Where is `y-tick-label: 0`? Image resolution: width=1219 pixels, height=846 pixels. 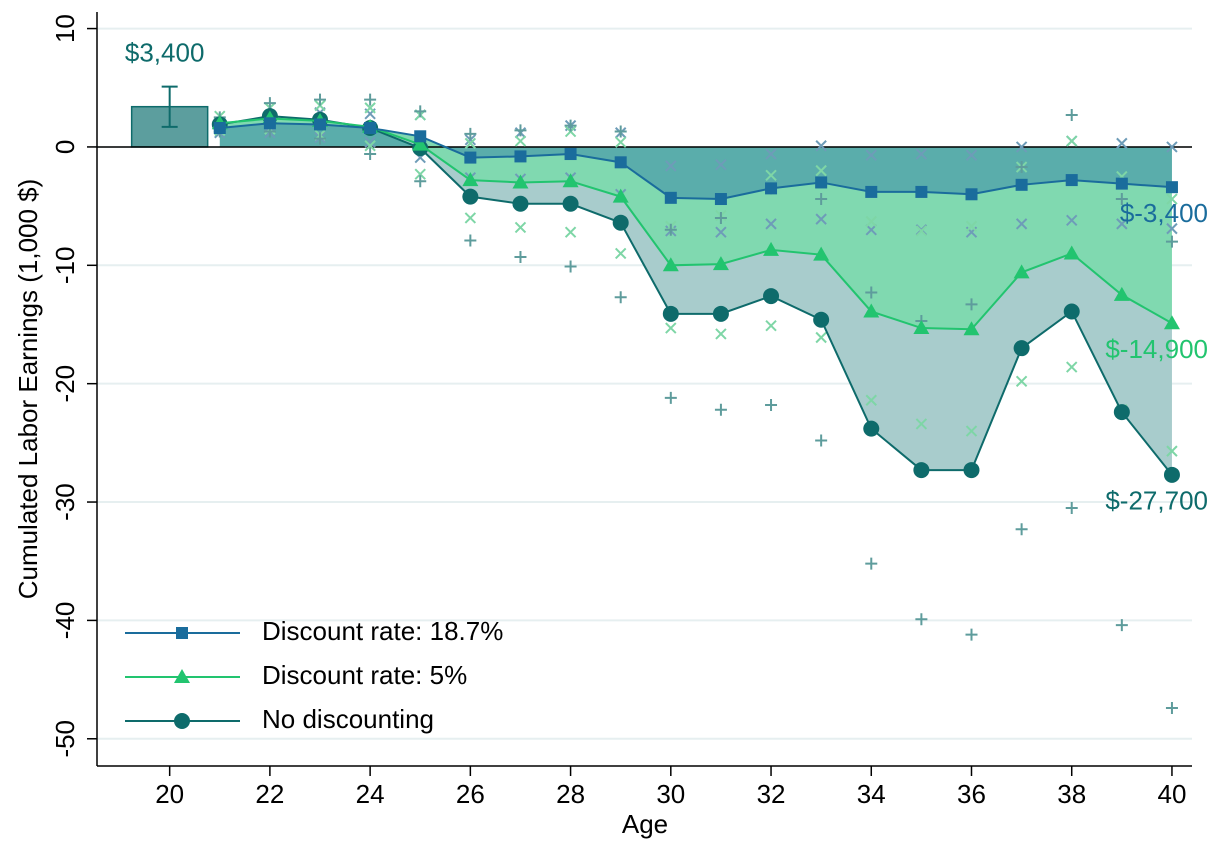 y-tick-label: 0 is located at coordinates (65, 147).